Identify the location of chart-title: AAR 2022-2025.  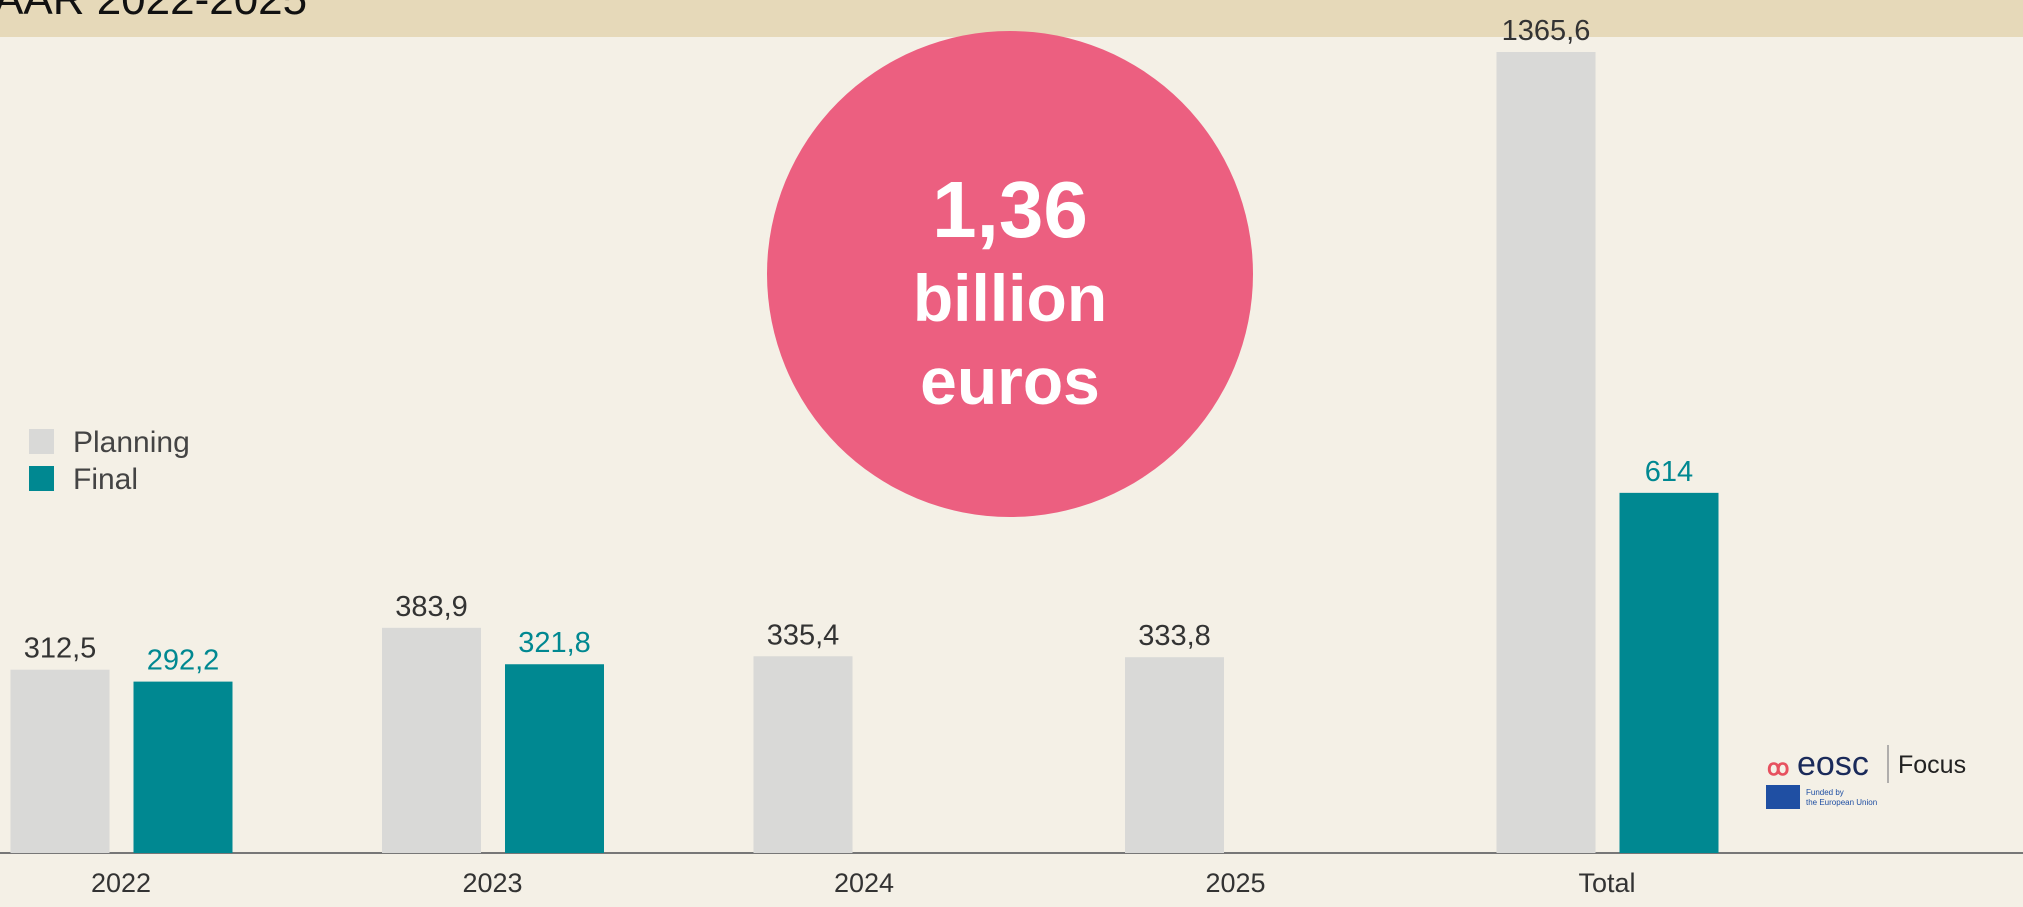
(153, 12).